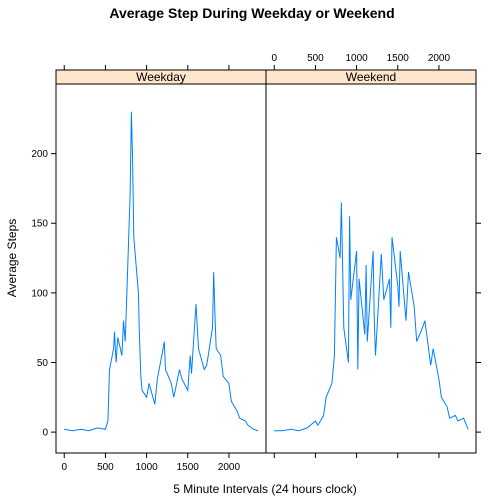 The image size is (504, 504). I want to click on y-tick-label: 100, so click(39, 293).